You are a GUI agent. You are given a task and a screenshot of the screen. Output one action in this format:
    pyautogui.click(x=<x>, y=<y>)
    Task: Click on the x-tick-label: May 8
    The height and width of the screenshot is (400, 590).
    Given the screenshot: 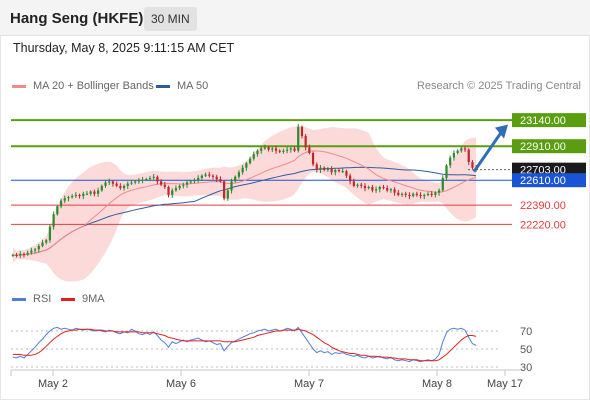 What is the action you would take?
    pyautogui.click(x=437, y=384)
    